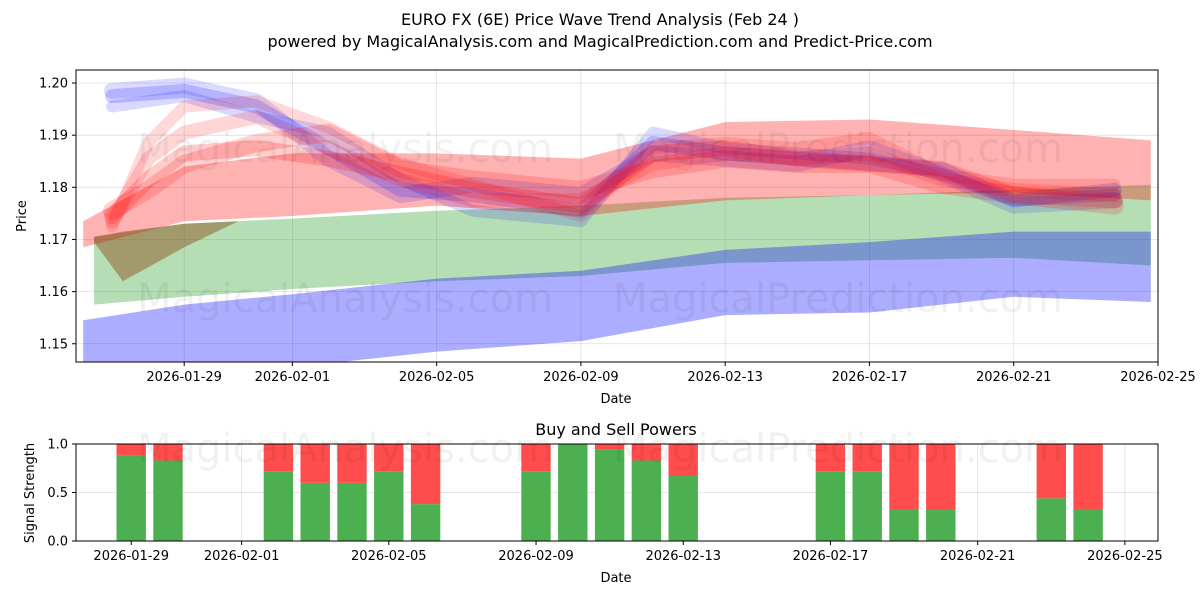 The image size is (1200, 600). Describe the element at coordinates (345, 299) in the screenshot. I see `watermark-mid-left: MagicalAnalysis.com` at that location.